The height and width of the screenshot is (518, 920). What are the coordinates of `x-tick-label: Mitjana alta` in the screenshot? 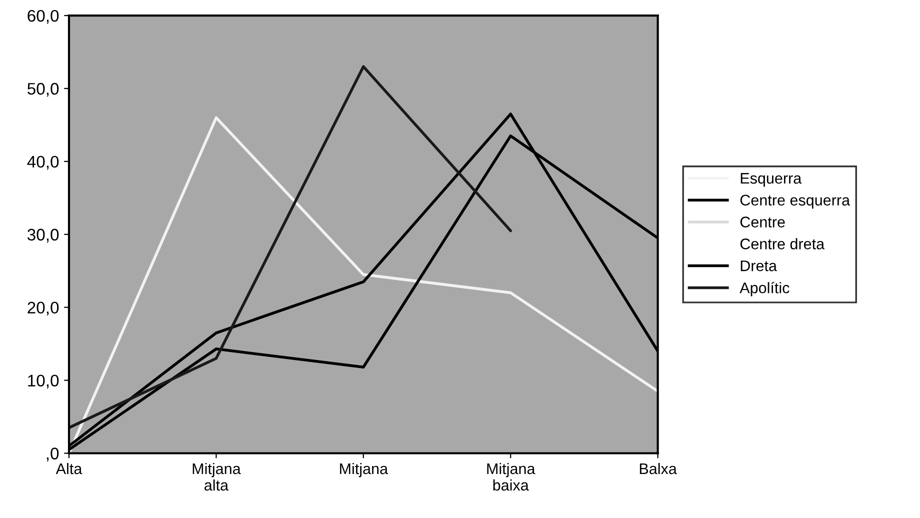 It's located at (216, 476).